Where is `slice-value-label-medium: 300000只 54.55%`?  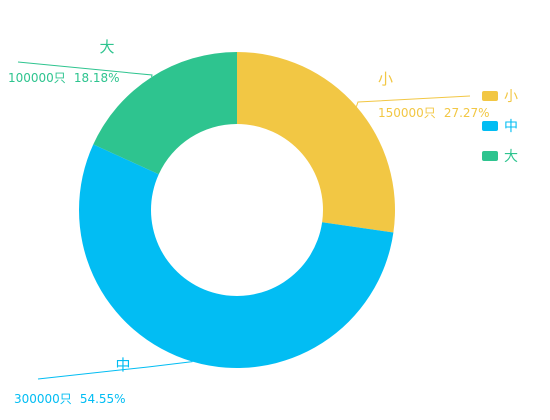 slice-value-label-medium: 300000只 54.55% is located at coordinates (70, 399).